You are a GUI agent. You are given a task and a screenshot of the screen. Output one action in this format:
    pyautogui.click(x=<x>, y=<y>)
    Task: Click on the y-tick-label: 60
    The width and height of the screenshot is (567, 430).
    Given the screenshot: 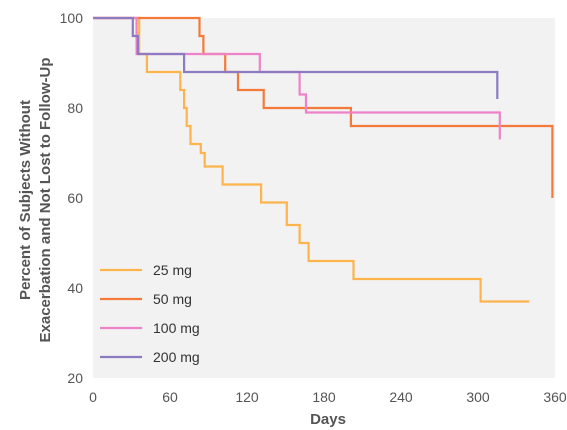 What is the action you would take?
    pyautogui.click(x=75, y=198)
    